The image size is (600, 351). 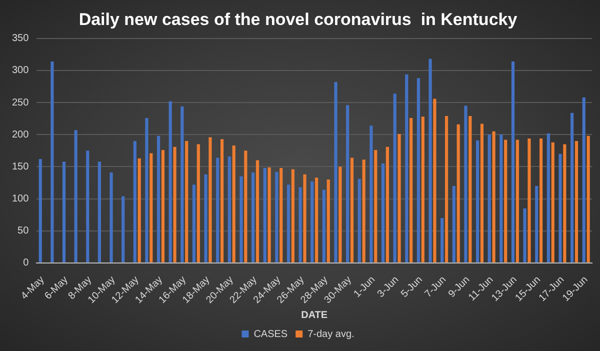 I want to click on y-tick-label: 250, so click(x=21, y=102).